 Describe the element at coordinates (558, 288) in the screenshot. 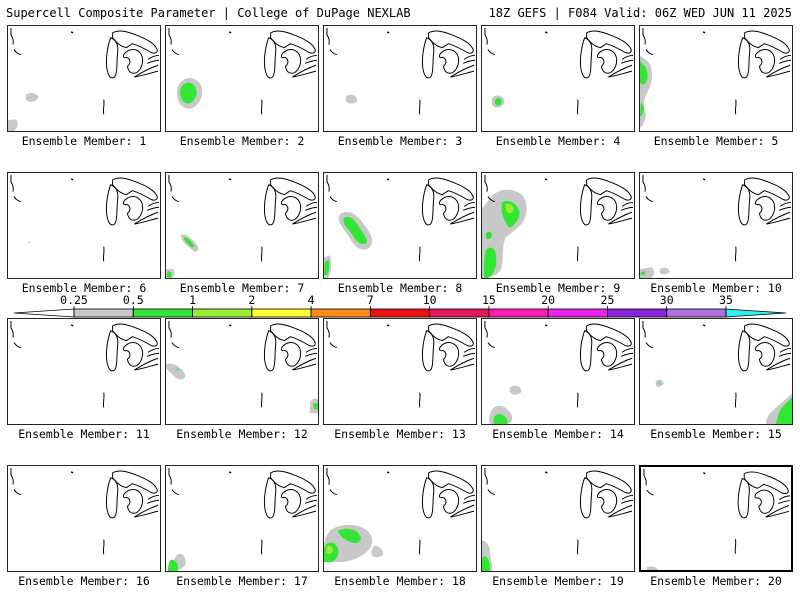

I see `ensemble-member-label: Ensemble Member: 9` at that location.